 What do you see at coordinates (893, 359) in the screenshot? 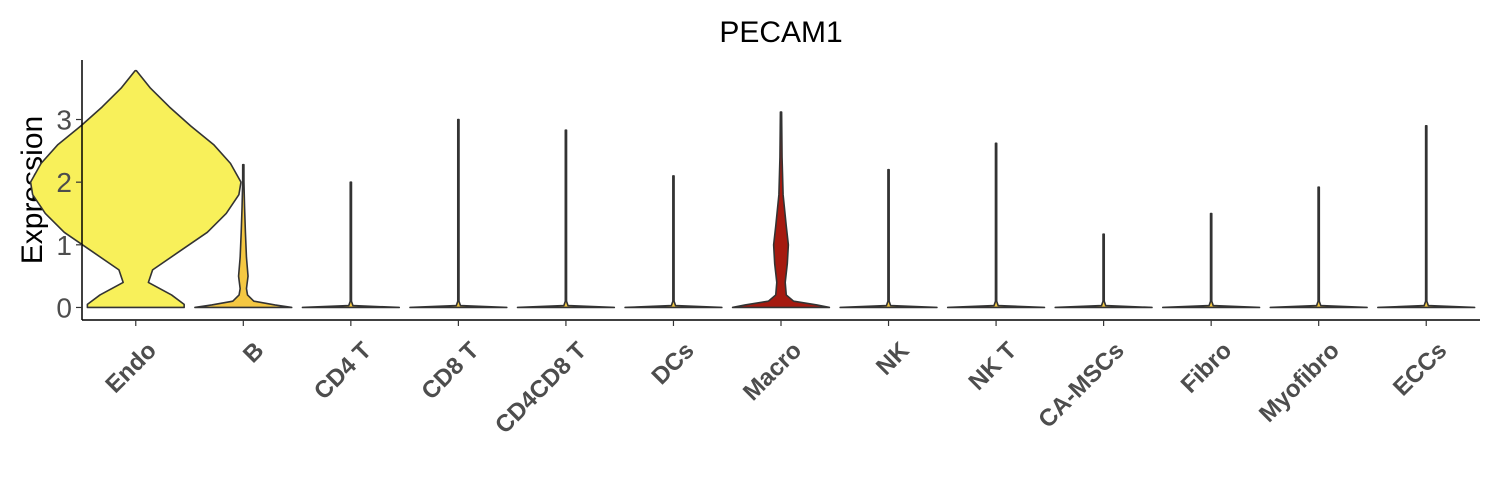
I see `x-tick-label: NK` at bounding box center [893, 359].